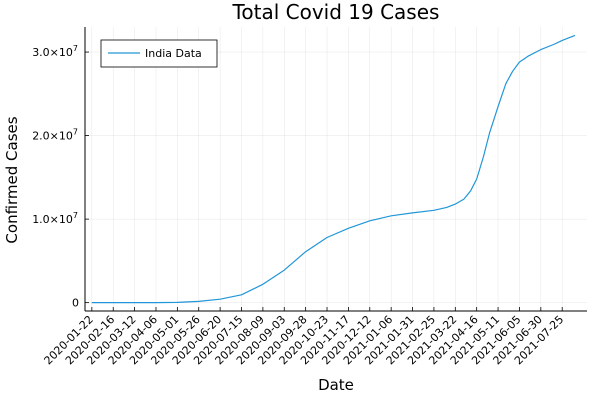 The image size is (600, 400). What do you see at coordinates (55, 218) in the screenshot?
I see `y-tick-label: 1.0×107` at bounding box center [55, 218].